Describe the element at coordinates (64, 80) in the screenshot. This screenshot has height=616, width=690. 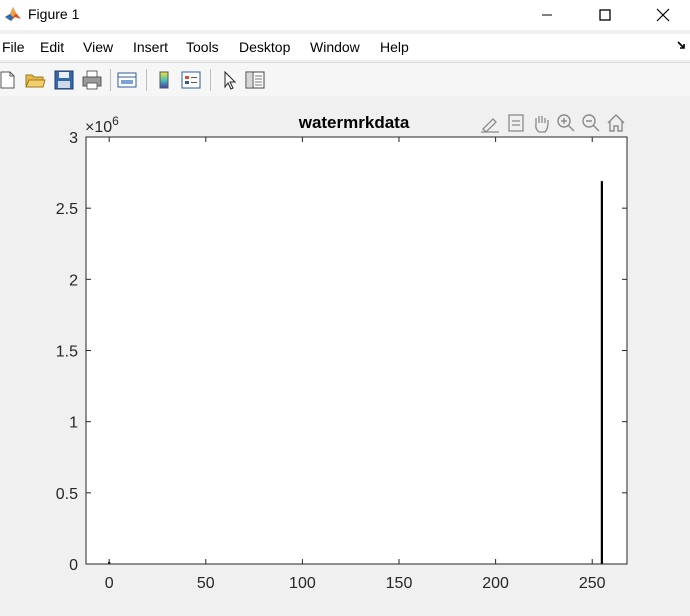
I see `save-icon` at that location.